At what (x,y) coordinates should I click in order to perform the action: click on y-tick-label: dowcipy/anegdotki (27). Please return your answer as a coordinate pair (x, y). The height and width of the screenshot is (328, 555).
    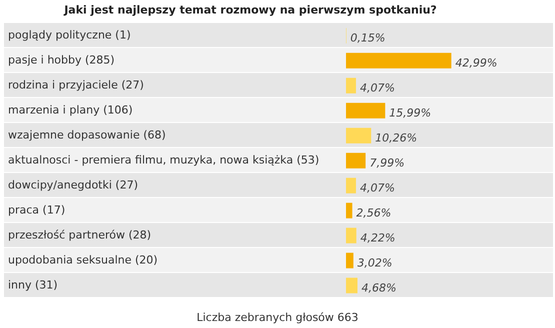
    Looking at the image, I should click on (73, 185).